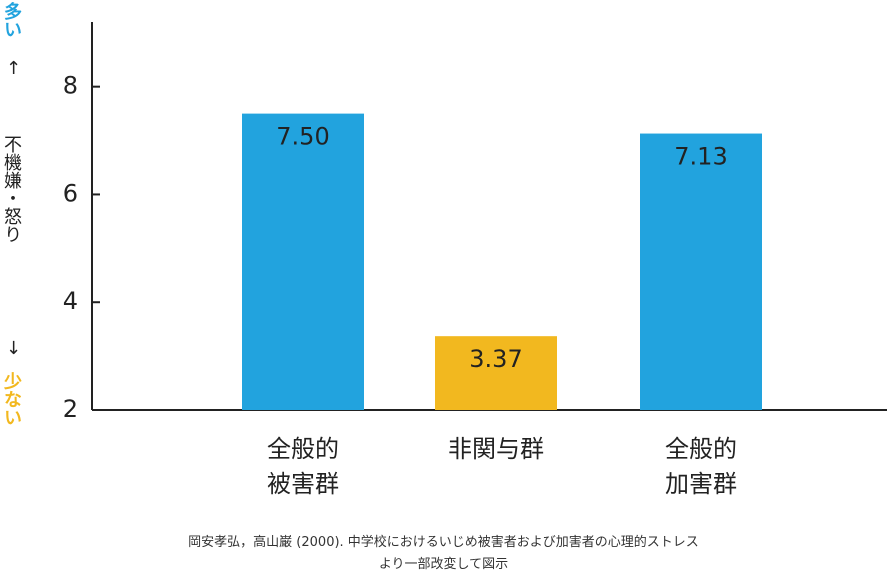  Describe the element at coordinates (11, 20) in the screenshot. I see `y-axis-label: 多い` at that location.